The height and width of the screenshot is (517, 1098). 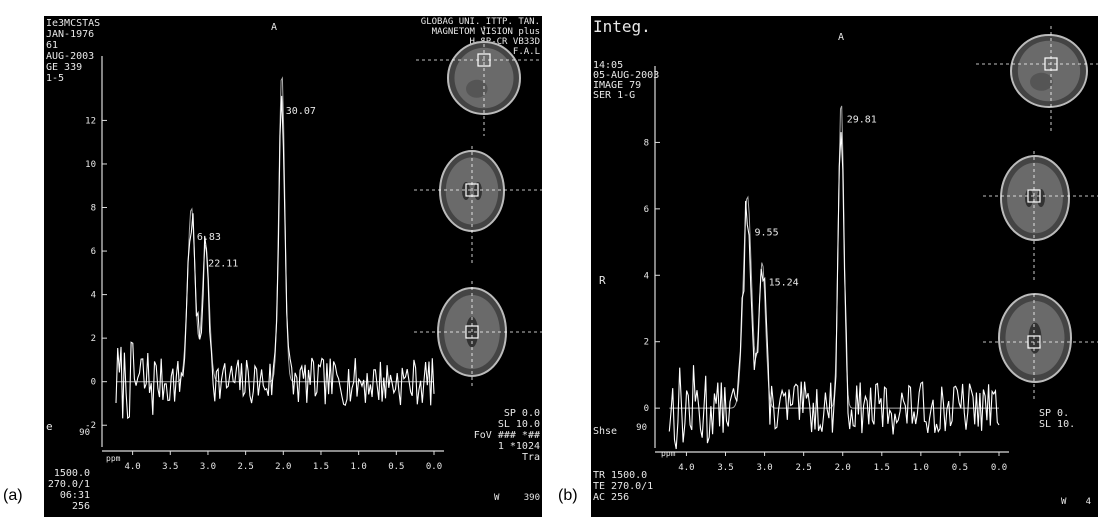 What do you see at coordinates (69, 484) in the screenshot?
I see `footer-left-line: 270.0/1` at bounding box center [69, 484].